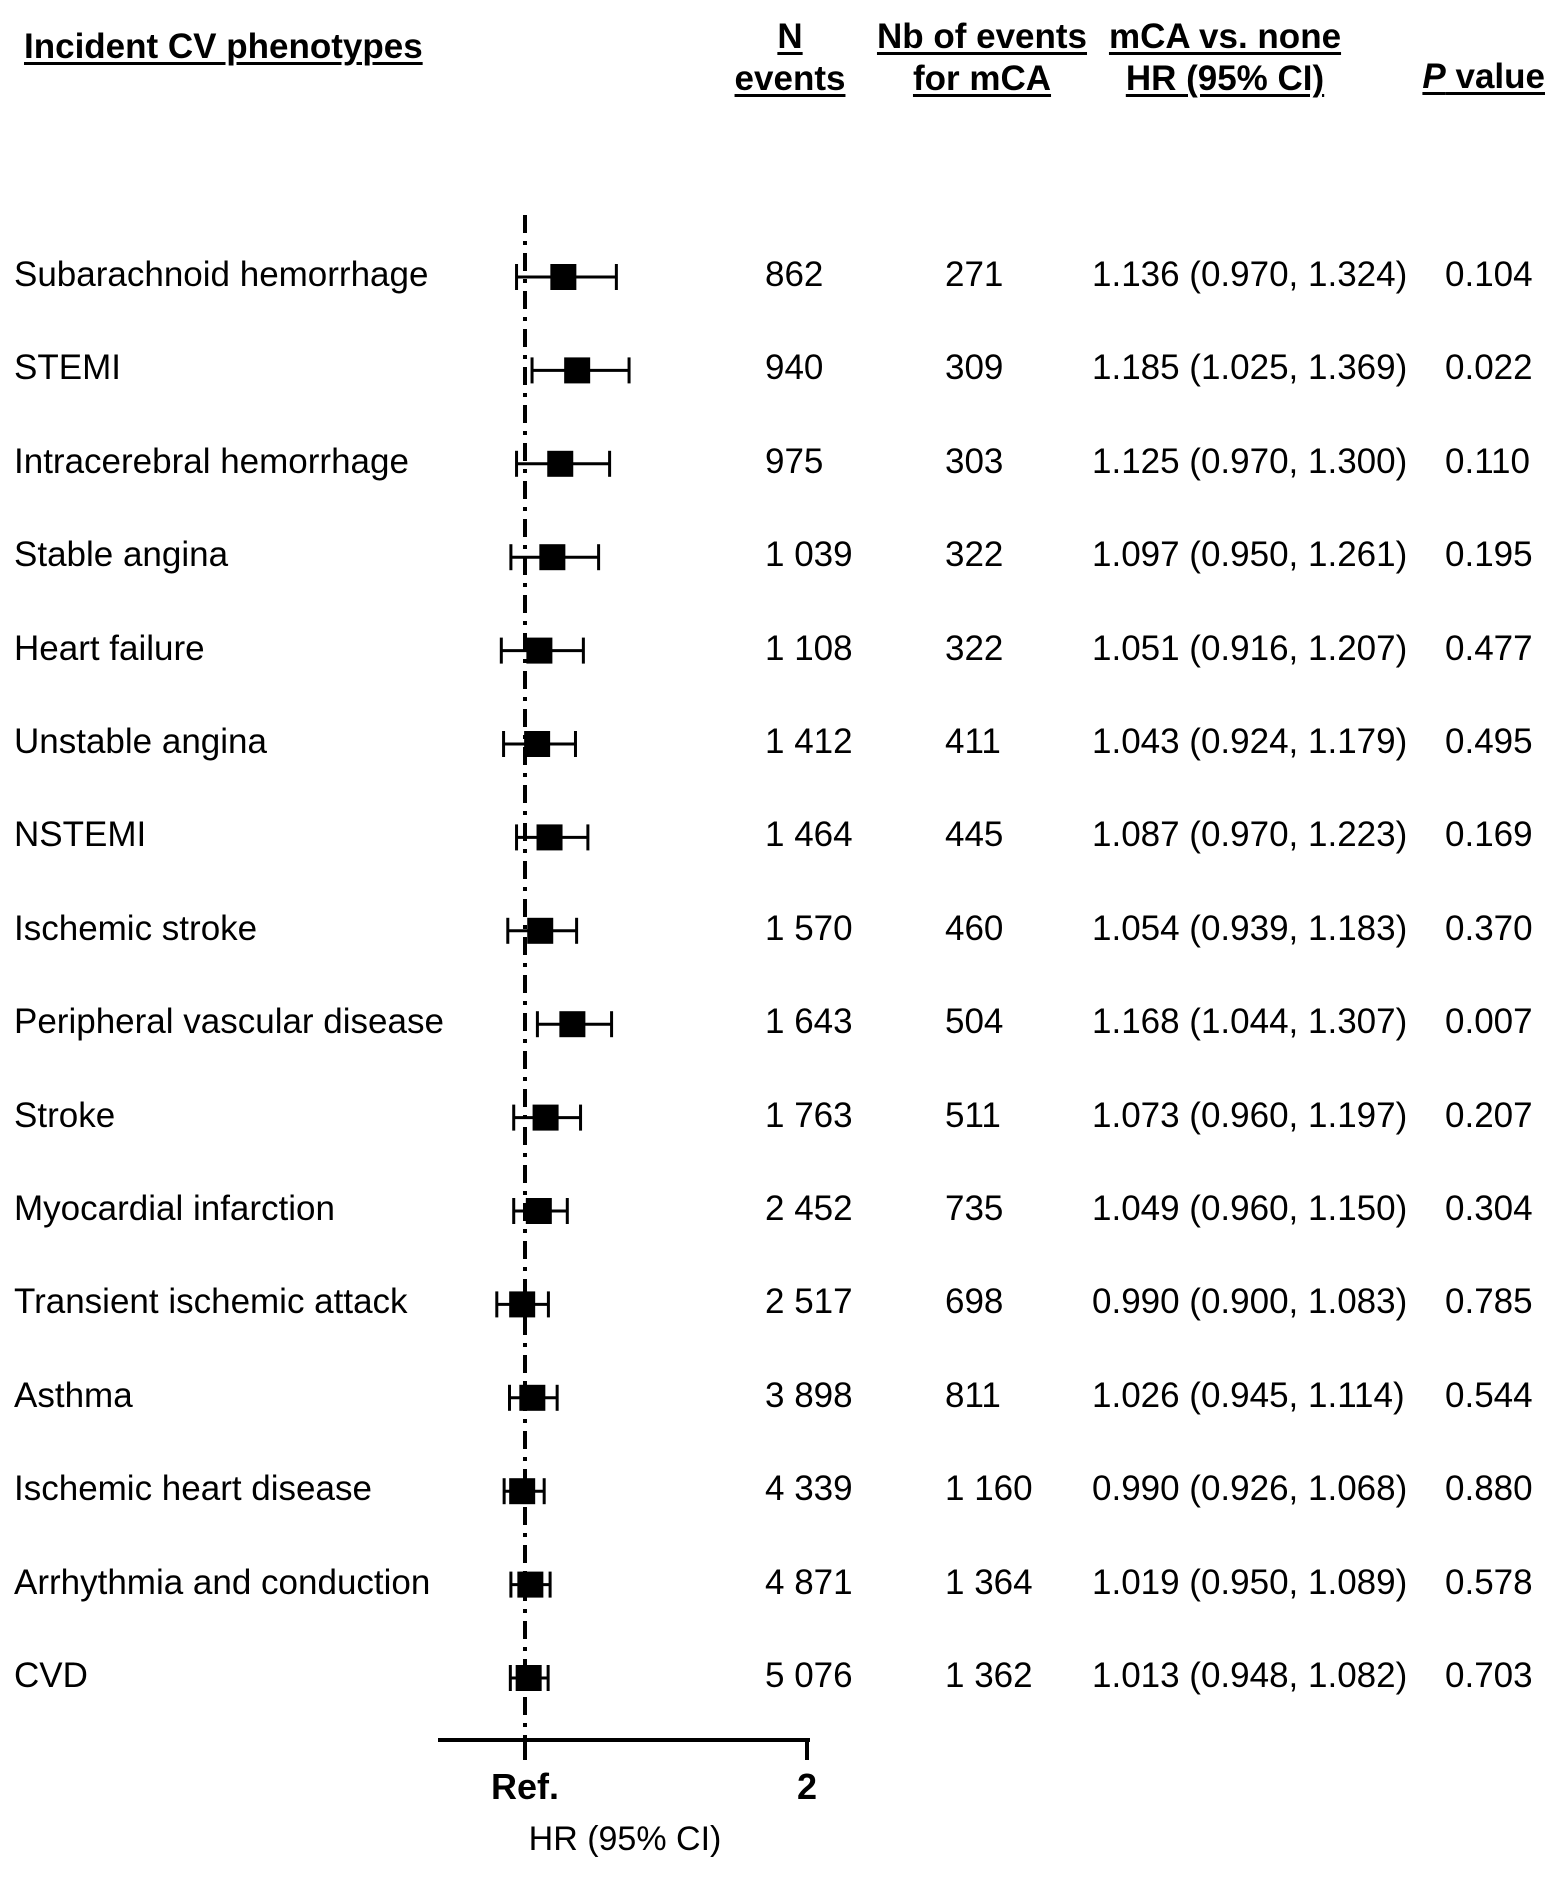  What do you see at coordinates (1483, 76) in the screenshot?
I see `header-p-value: P value` at bounding box center [1483, 76].